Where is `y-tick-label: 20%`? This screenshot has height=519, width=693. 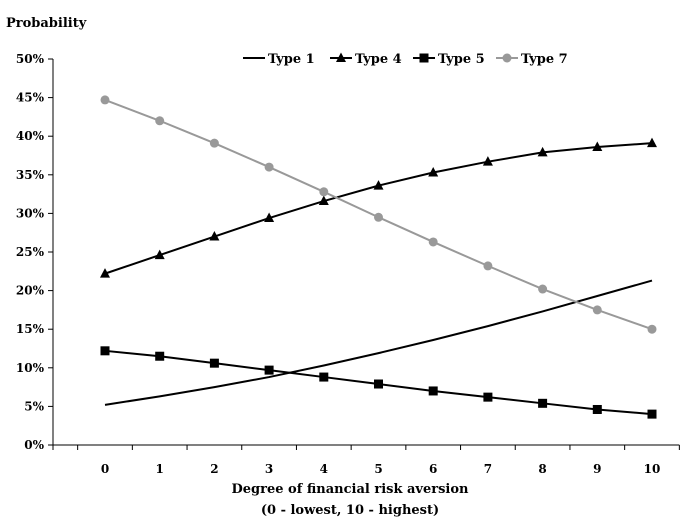
y-tick-label: 20% is located at coordinates (30, 291).